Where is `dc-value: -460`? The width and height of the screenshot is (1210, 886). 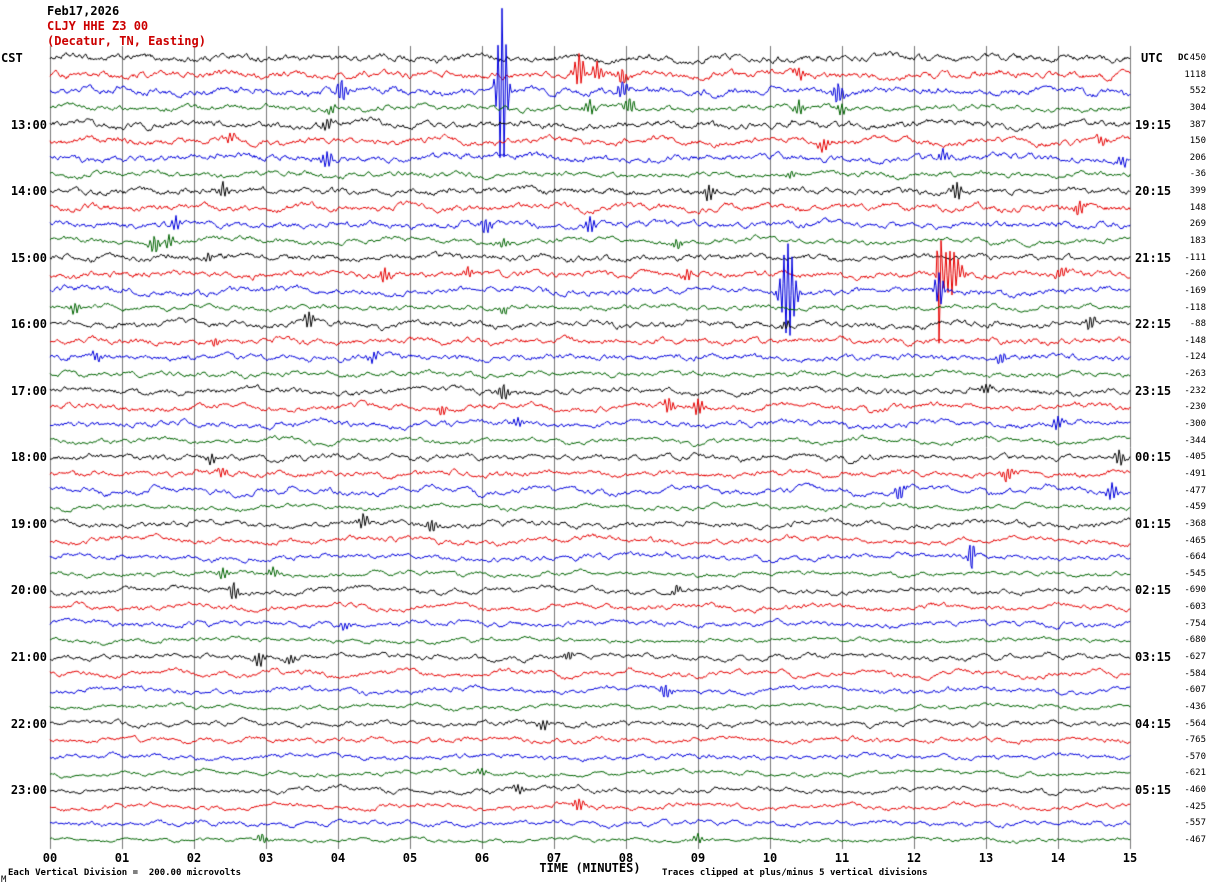
dc-value: -460 is located at coordinates (1195, 790).